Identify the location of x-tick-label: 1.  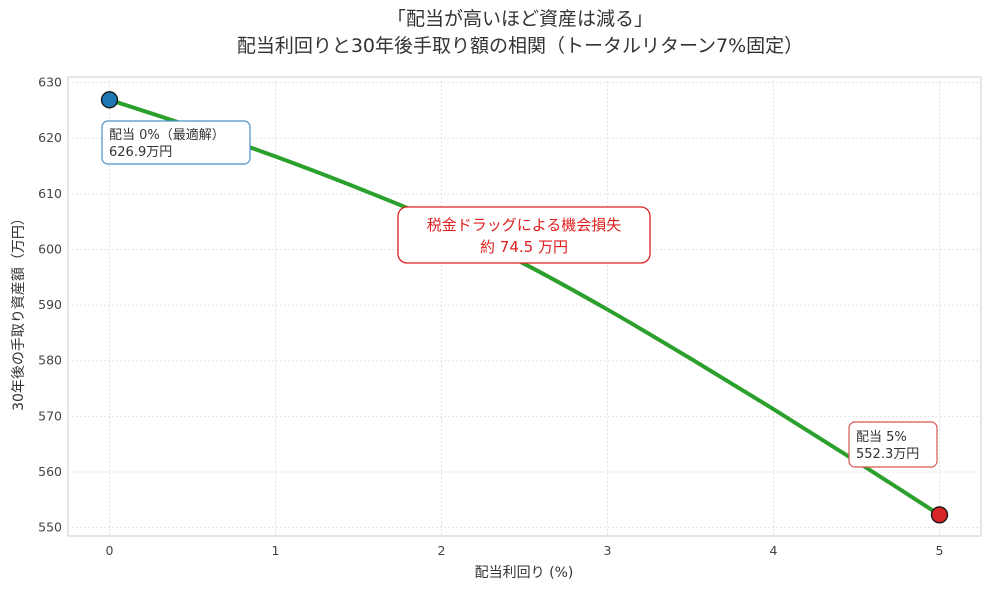
(276, 550).